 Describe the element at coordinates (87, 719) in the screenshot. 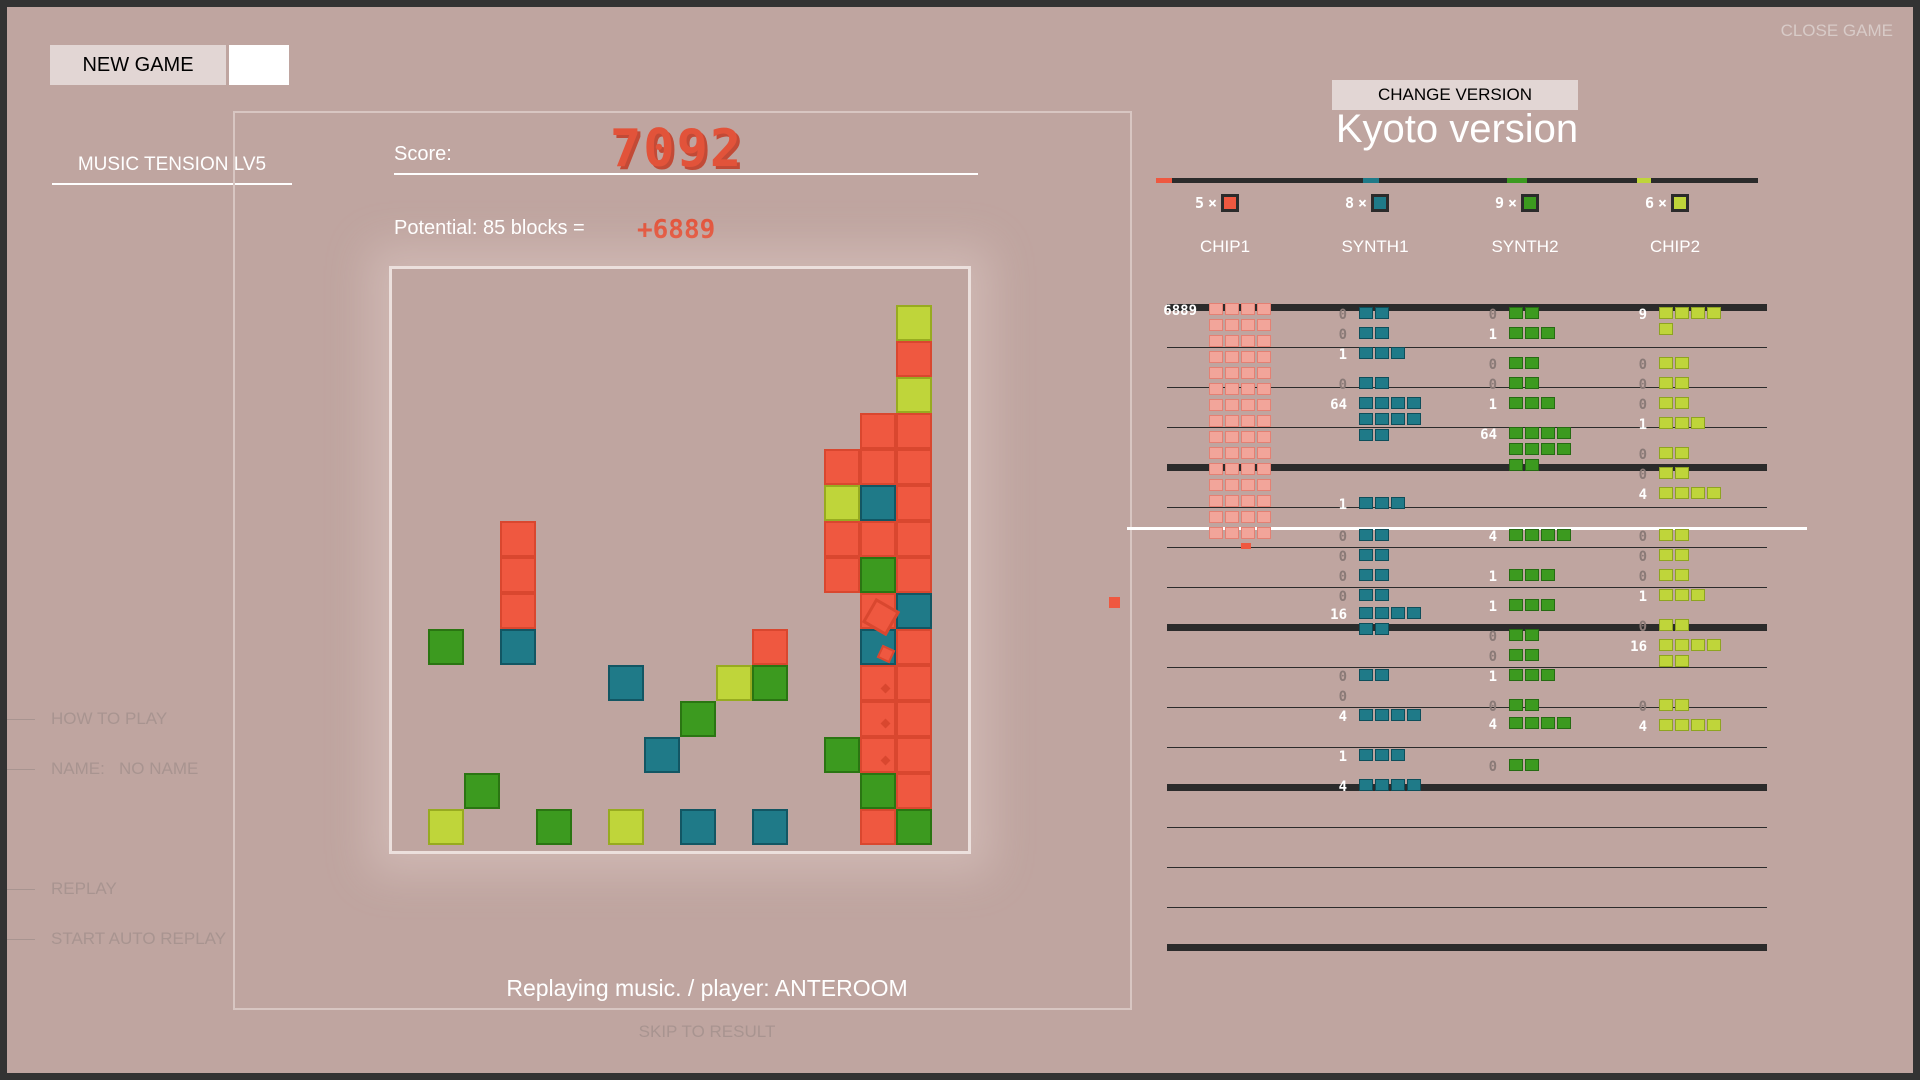

I see `how-to-play-link: HOW TO PLAY` at that location.